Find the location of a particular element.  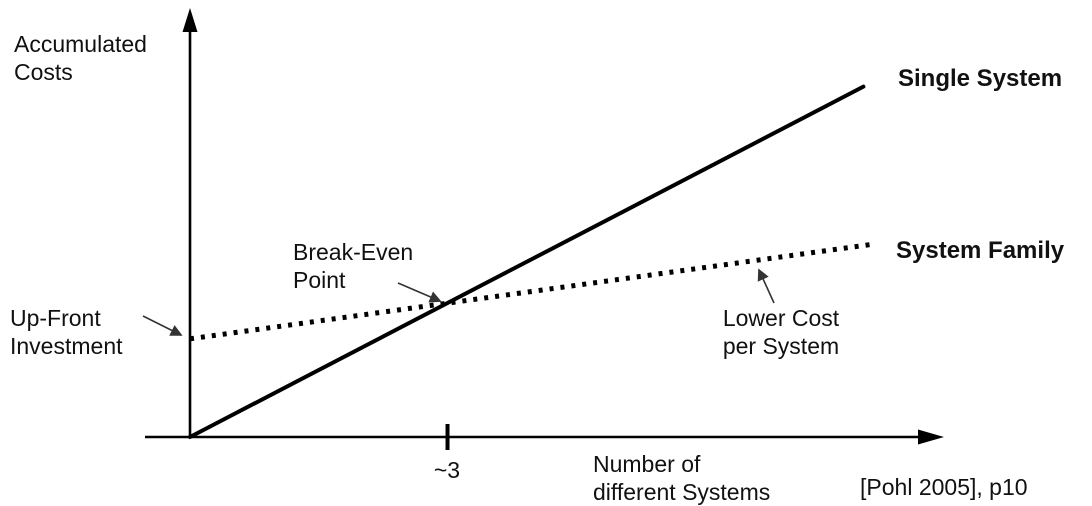

up-front-label: Up-Front Investment is located at coordinates (66, 332).